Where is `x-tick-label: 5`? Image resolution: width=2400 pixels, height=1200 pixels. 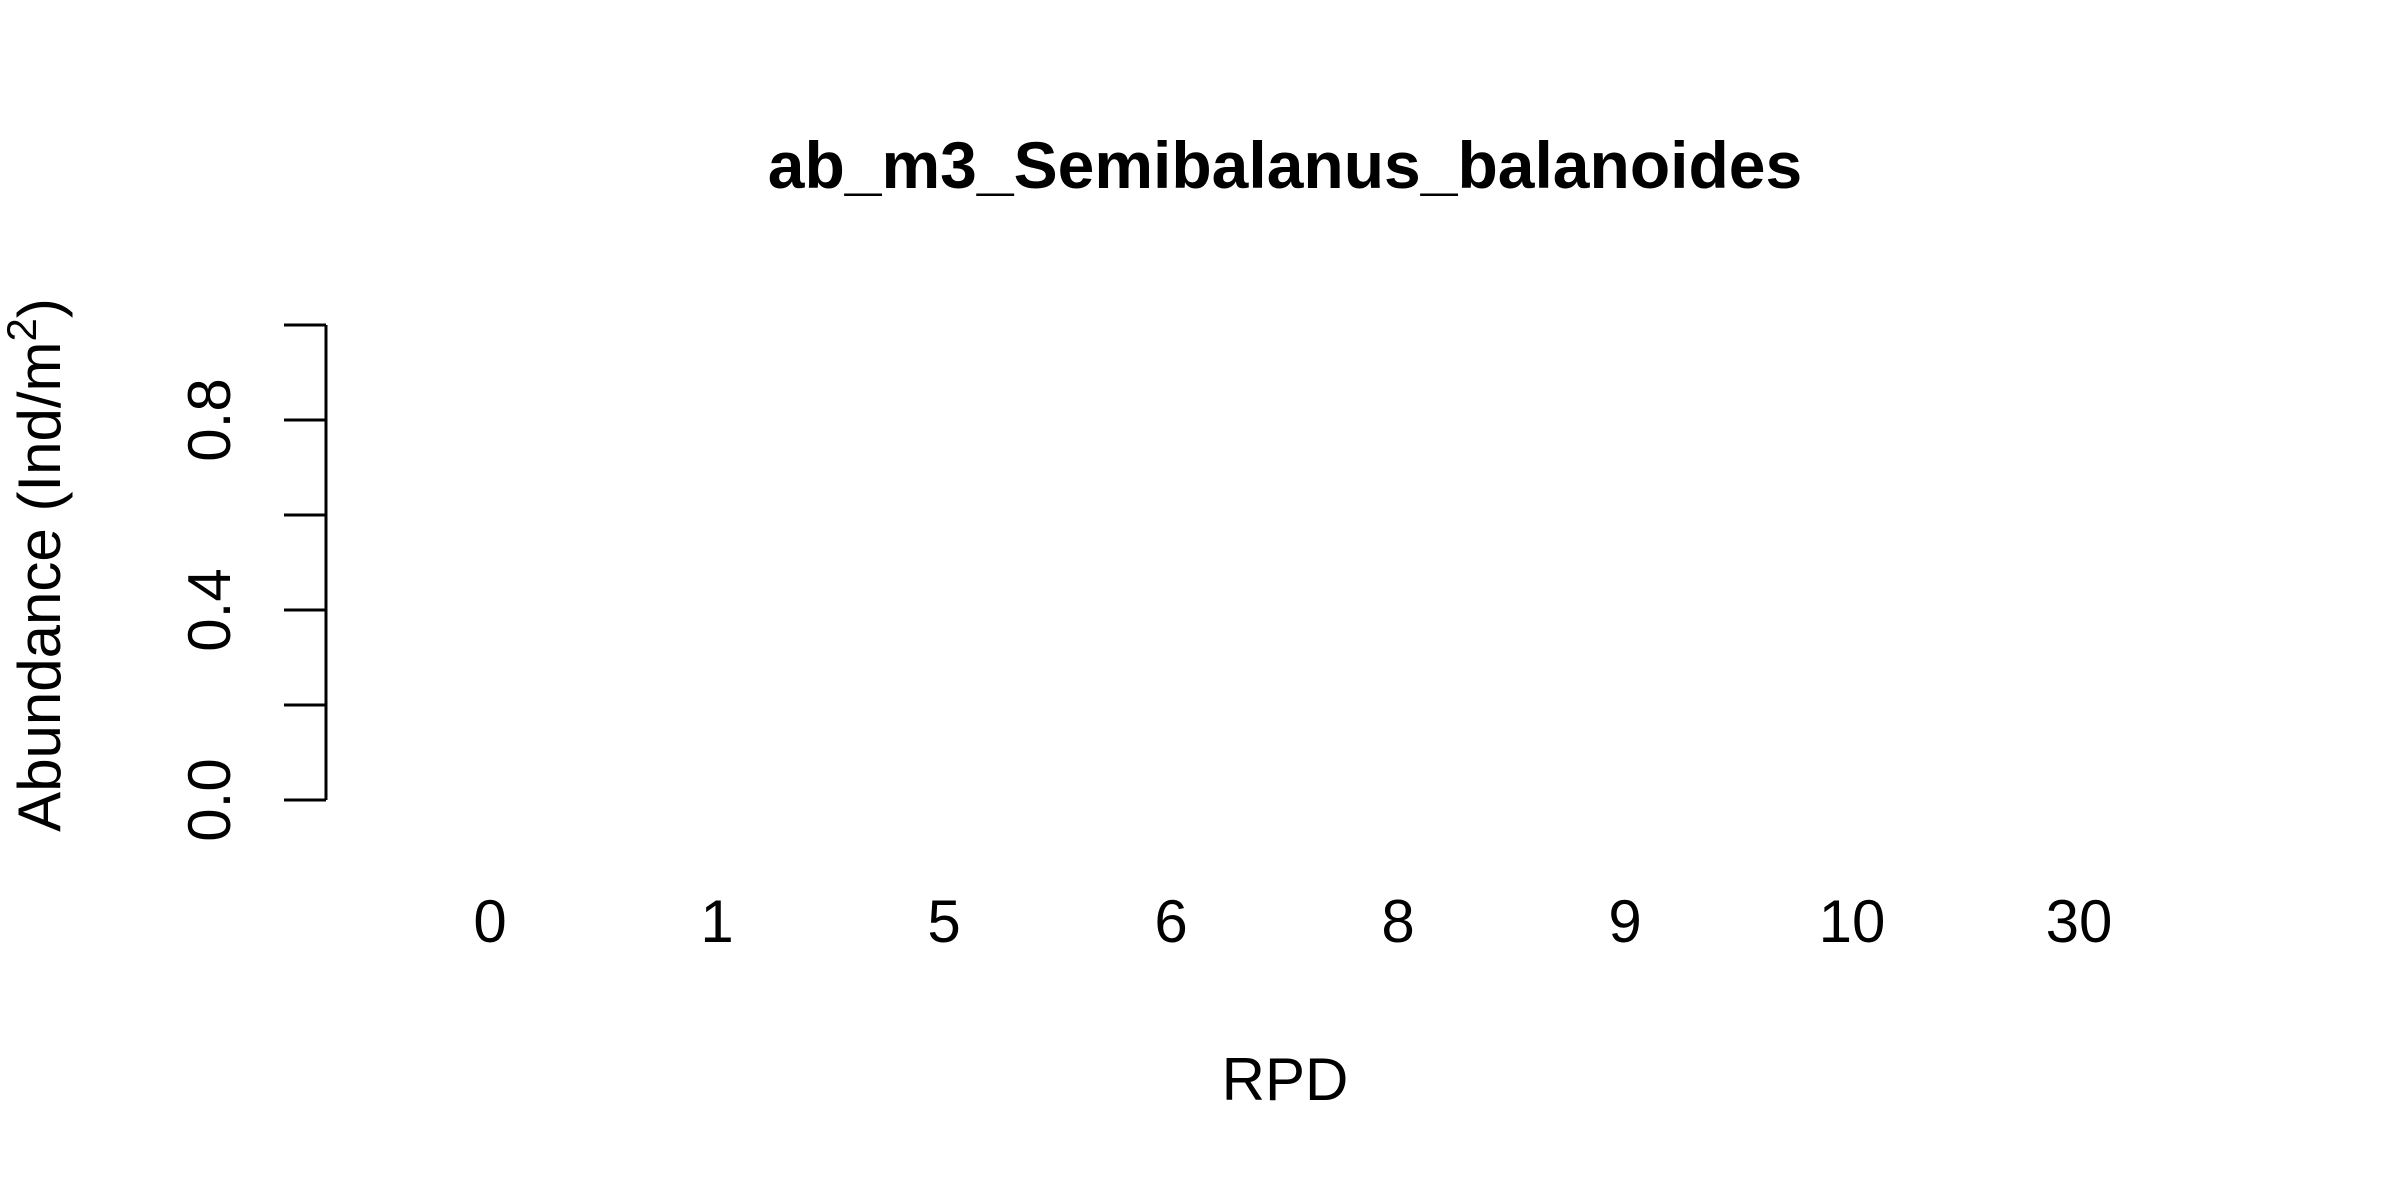
x-tick-label: 5 is located at coordinates (943, 921).